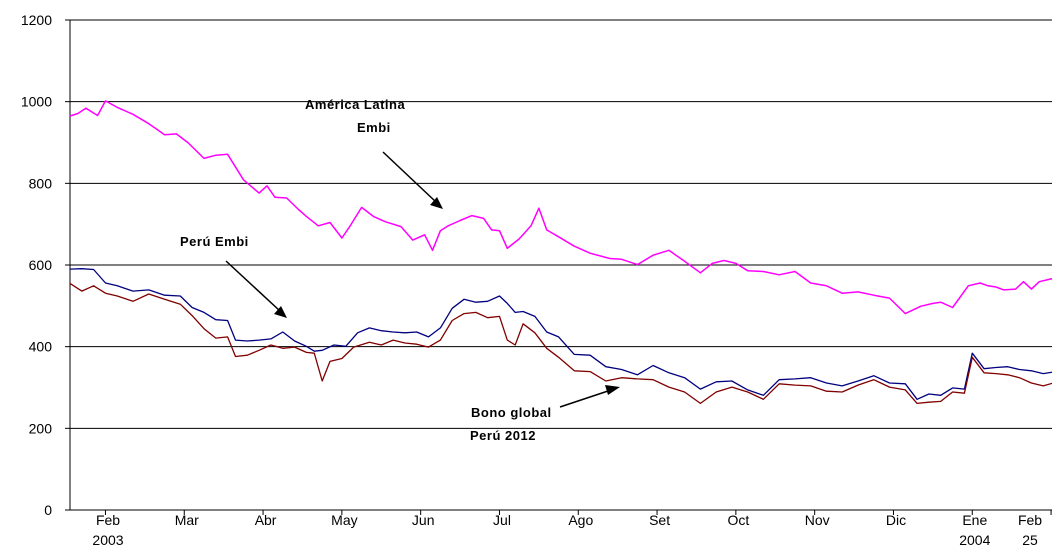 This screenshot has width=1052, height=548. I want to click on bono-global-label-line2: Perú 2012, so click(503, 435).